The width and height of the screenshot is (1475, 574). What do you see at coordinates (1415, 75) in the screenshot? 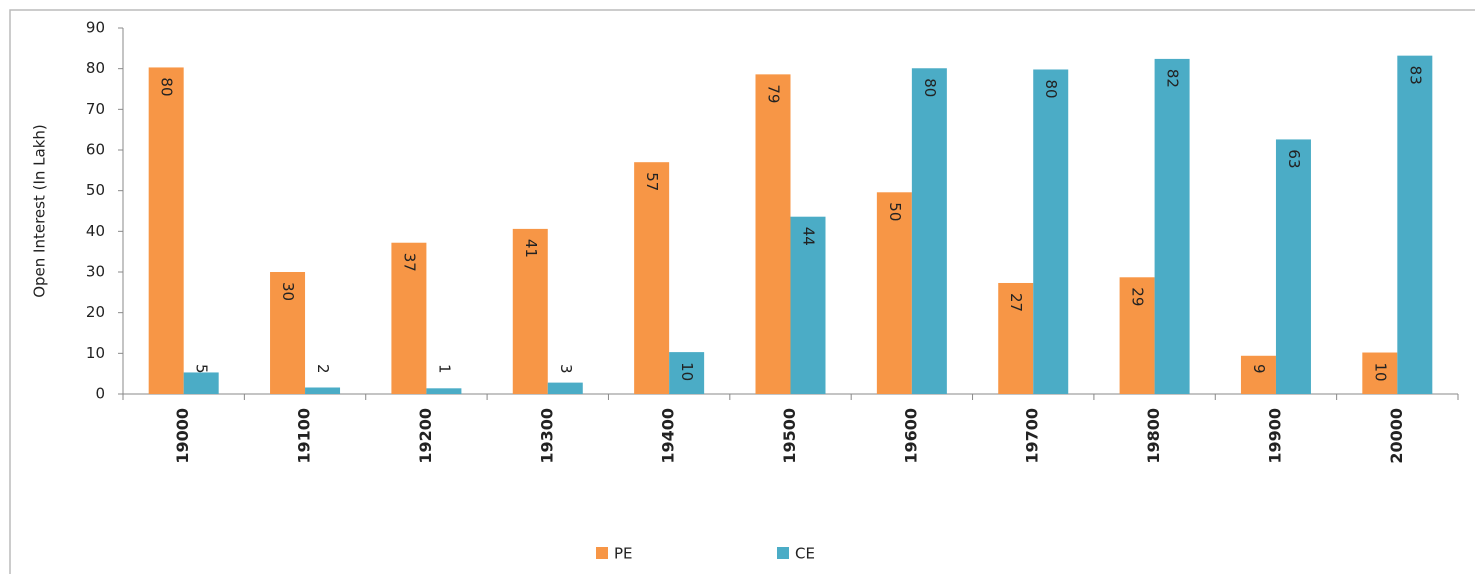
I see `data-label: 83` at bounding box center [1415, 75].